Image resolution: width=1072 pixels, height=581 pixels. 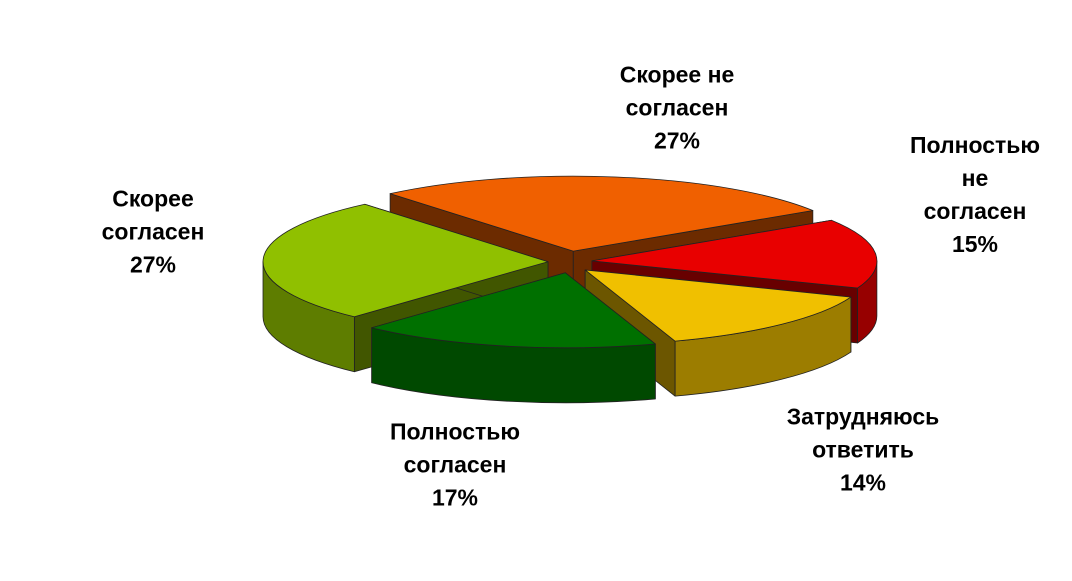 I want to click on category-name: Полностью согласен, so click(x=455, y=448).